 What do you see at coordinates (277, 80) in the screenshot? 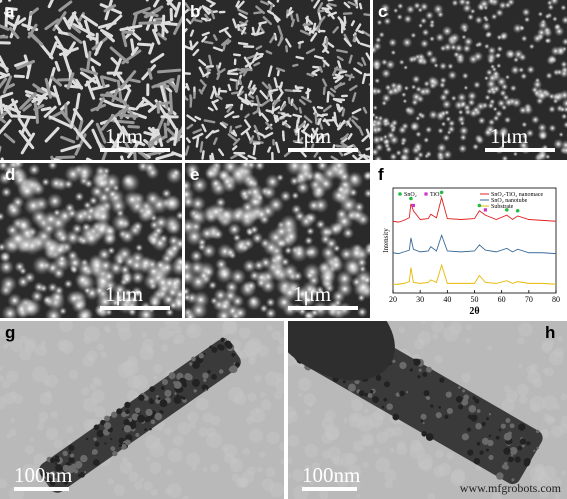
I see `panel` at bounding box center [277, 80].